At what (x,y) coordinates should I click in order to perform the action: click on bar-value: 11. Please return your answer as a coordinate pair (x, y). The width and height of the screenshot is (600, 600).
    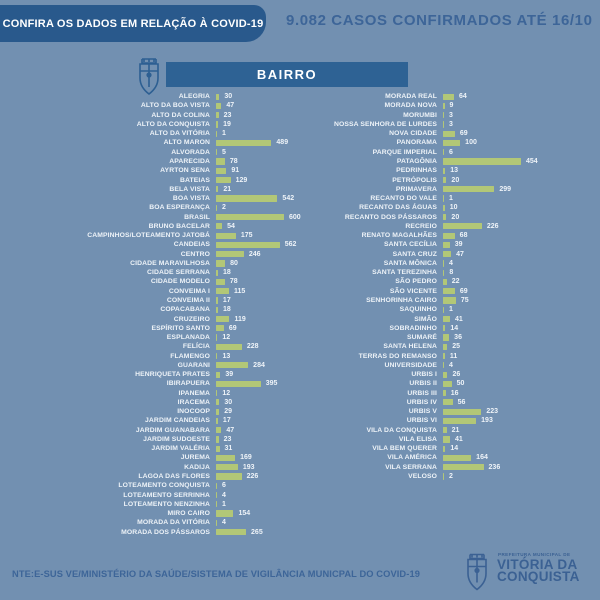
    Looking at the image, I should click on (453, 356).